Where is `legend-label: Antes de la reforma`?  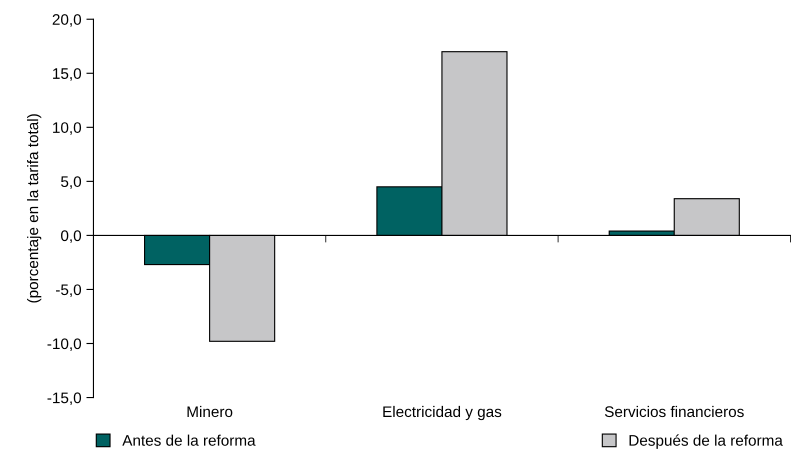 legend-label: Antes de la reforma is located at coordinates (189, 440).